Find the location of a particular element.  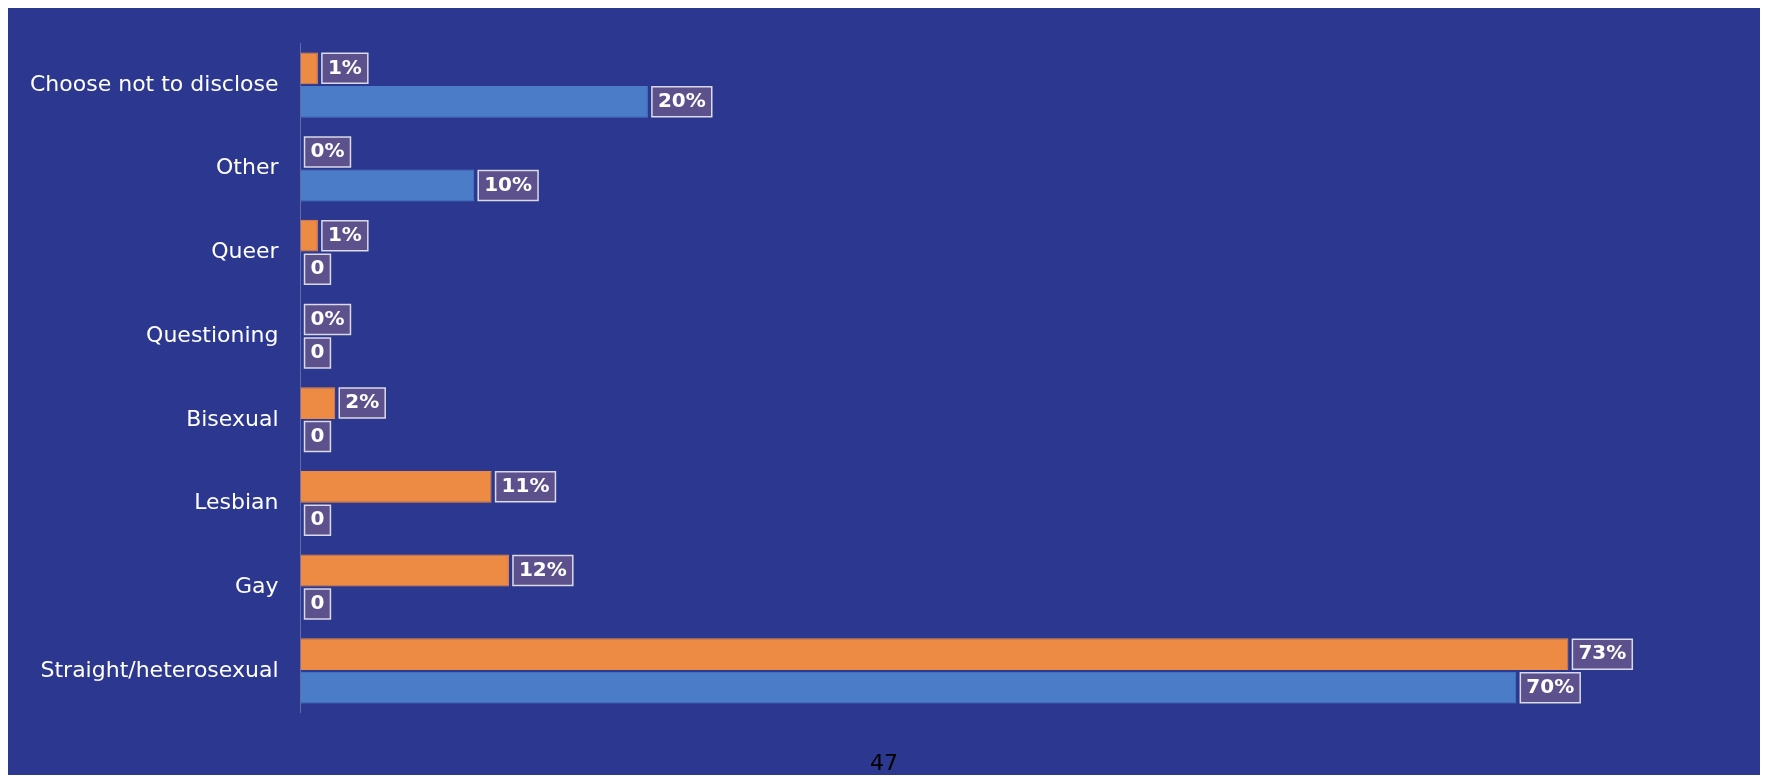

y-tick-label: Straight/heterosexual is located at coordinates (159, 669).